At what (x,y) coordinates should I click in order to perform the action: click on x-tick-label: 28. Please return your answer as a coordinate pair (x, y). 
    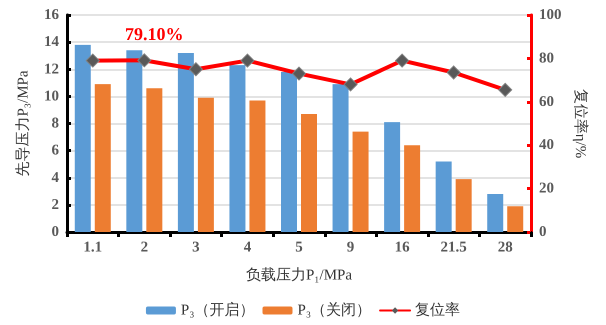
    Looking at the image, I should click on (505, 248).